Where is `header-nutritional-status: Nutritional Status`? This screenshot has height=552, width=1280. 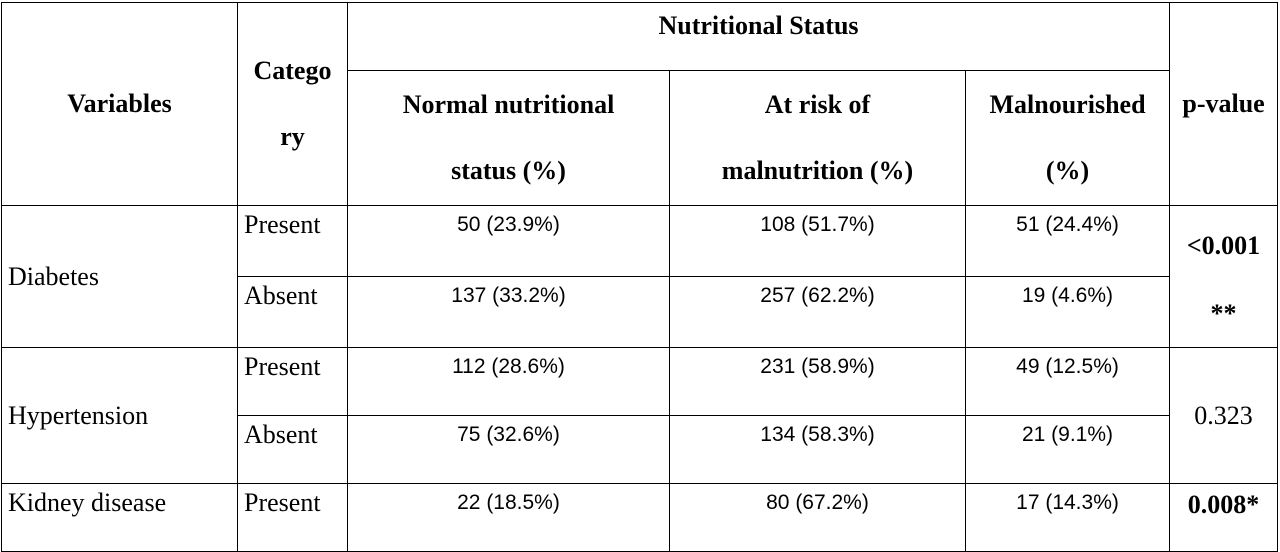 header-nutritional-status: Nutritional Status is located at coordinates (758, 36).